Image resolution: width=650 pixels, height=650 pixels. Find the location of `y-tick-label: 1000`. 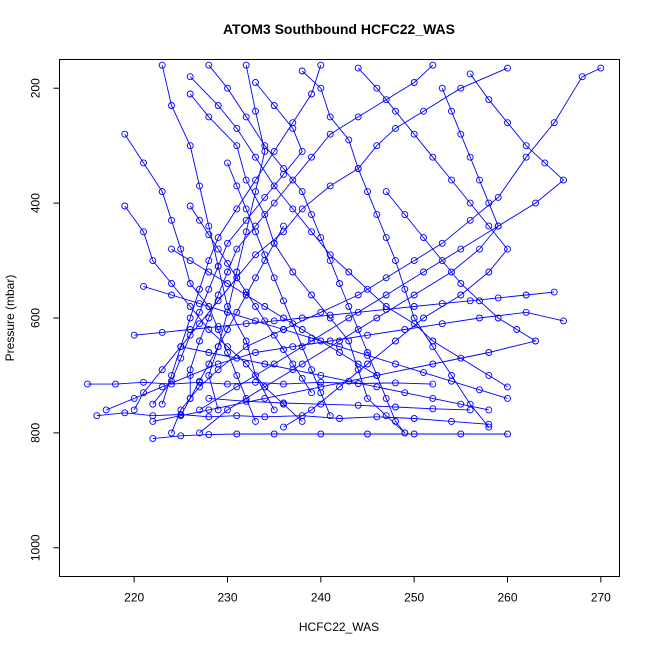

y-tick-label: 1000 is located at coordinates (36, 547).